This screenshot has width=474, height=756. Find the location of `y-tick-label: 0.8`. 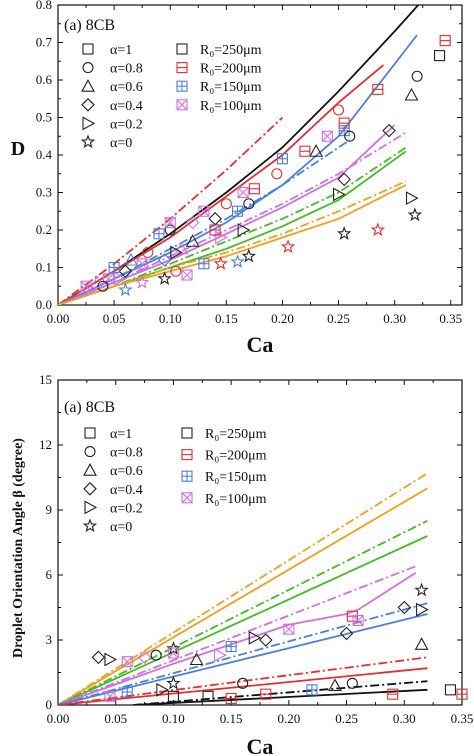

y-tick-label: 0.8 is located at coordinates (44, 6).